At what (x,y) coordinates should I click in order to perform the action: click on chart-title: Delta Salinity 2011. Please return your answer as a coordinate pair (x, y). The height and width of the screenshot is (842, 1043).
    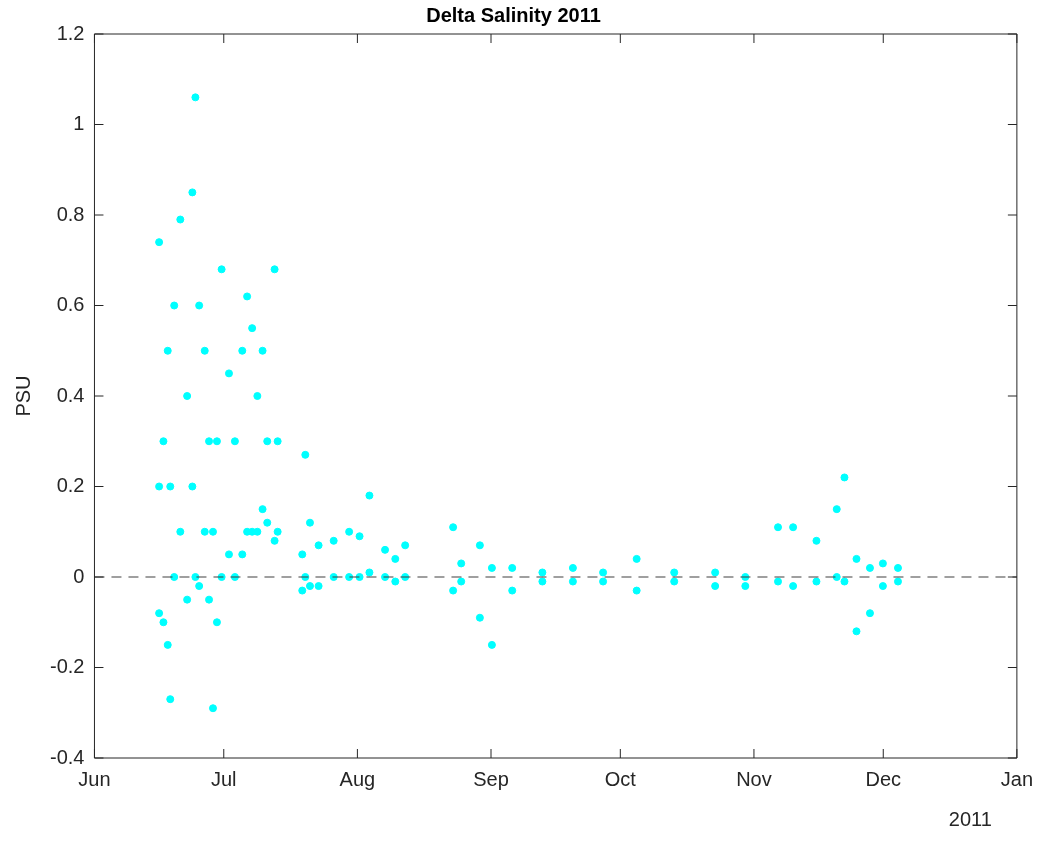
    Looking at the image, I should click on (513, 14).